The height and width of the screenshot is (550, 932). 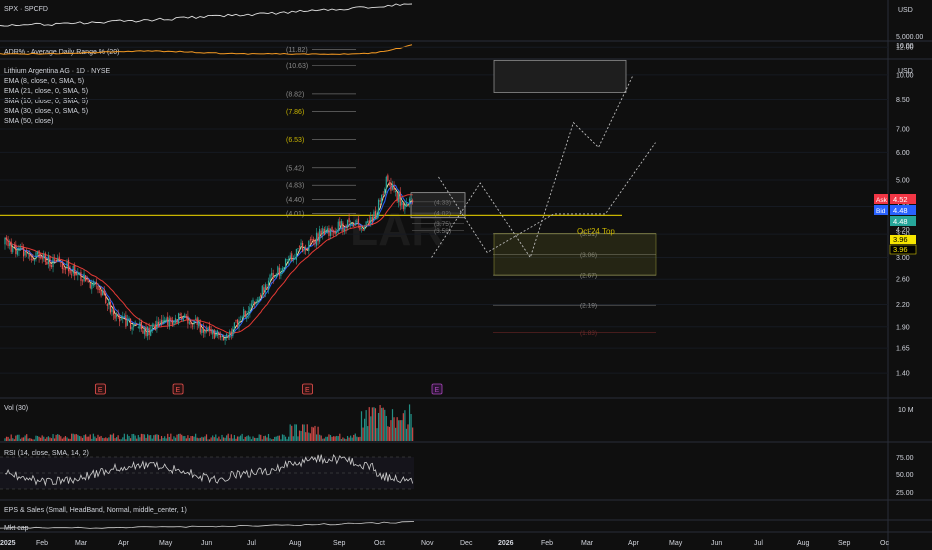 What do you see at coordinates (903, 327) in the screenshot?
I see `y-tick-11: 1.90` at bounding box center [903, 327].